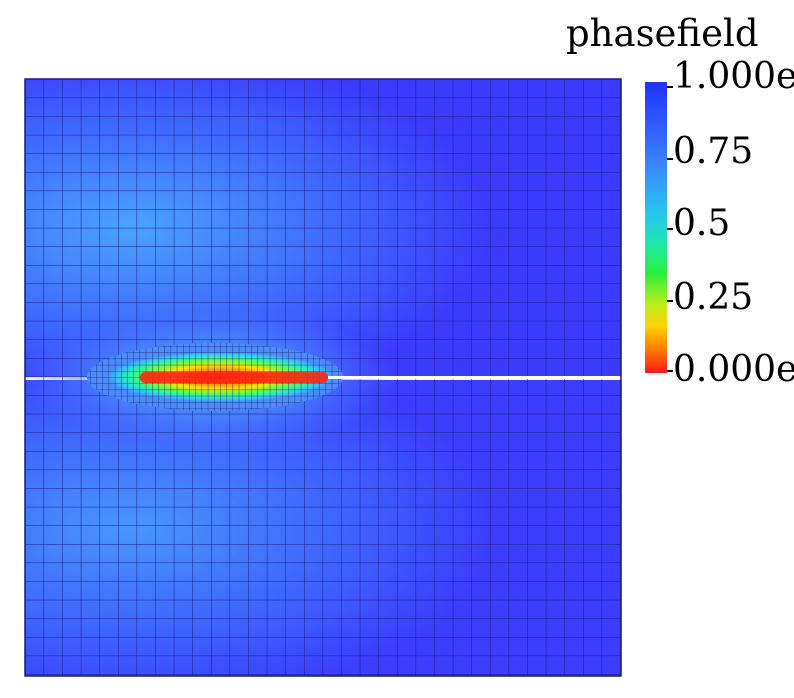 Image resolution: width=794 pixels, height=698 pixels. I want to click on colorbar-label-05: 0.5, so click(702, 223).